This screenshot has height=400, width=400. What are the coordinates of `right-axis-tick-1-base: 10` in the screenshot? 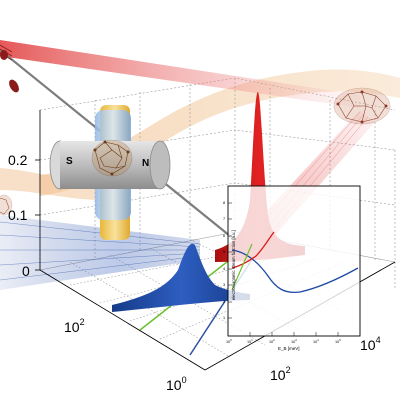 It's located at (278, 375).